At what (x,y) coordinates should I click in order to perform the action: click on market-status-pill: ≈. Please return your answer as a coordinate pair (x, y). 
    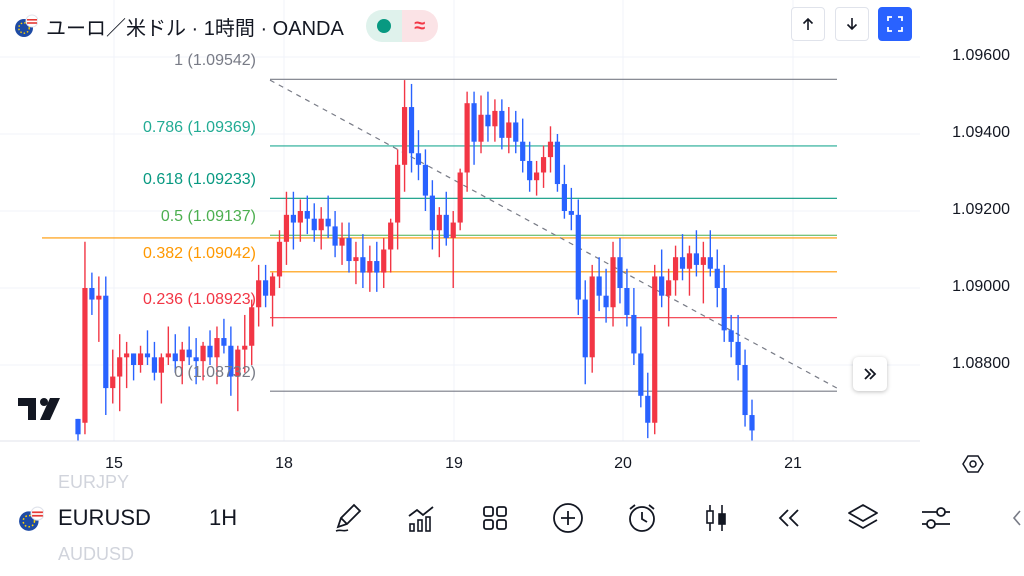
    Looking at the image, I should click on (401, 26).